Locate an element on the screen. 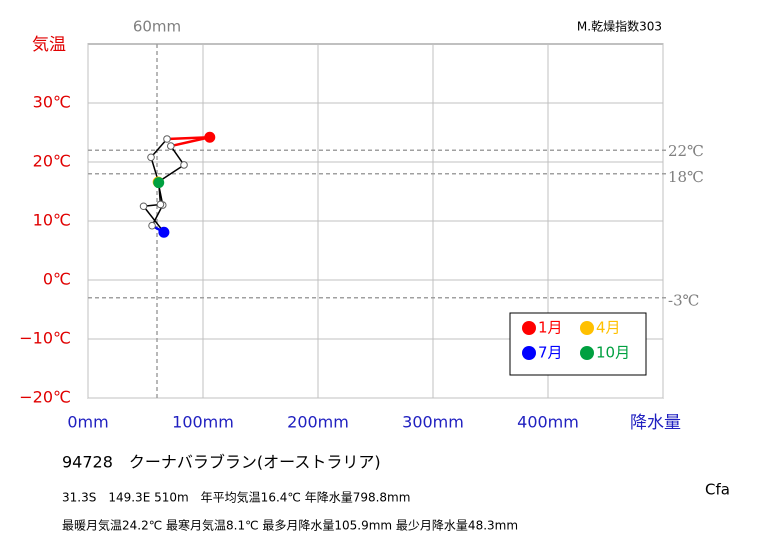 The height and width of the screenshot is (545, 763). y-tick-label: 10℃ is located at coordinates (52, 220).